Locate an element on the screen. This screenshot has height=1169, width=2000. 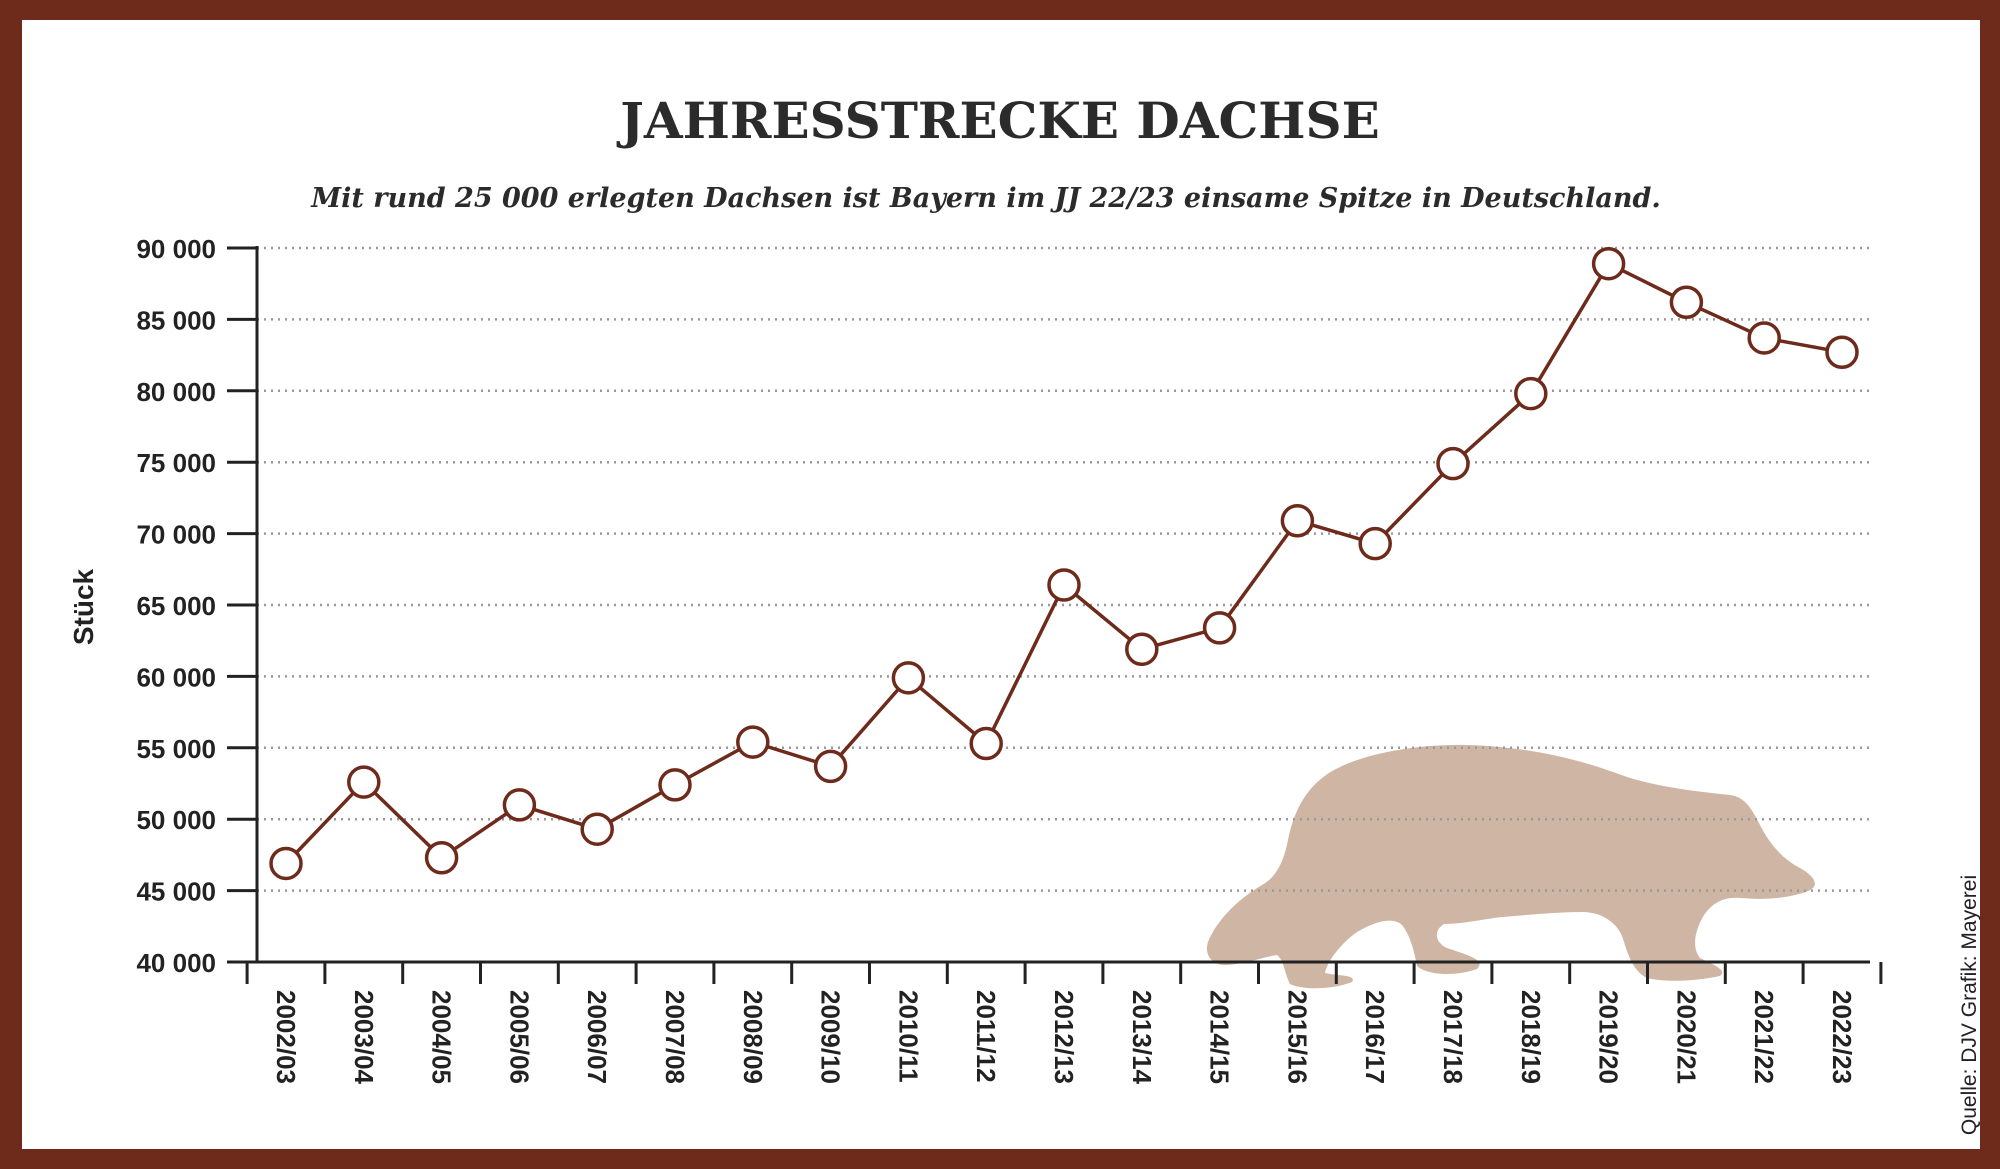
x-tick-label: 2003/04 is located at coordinates (364, 1037).